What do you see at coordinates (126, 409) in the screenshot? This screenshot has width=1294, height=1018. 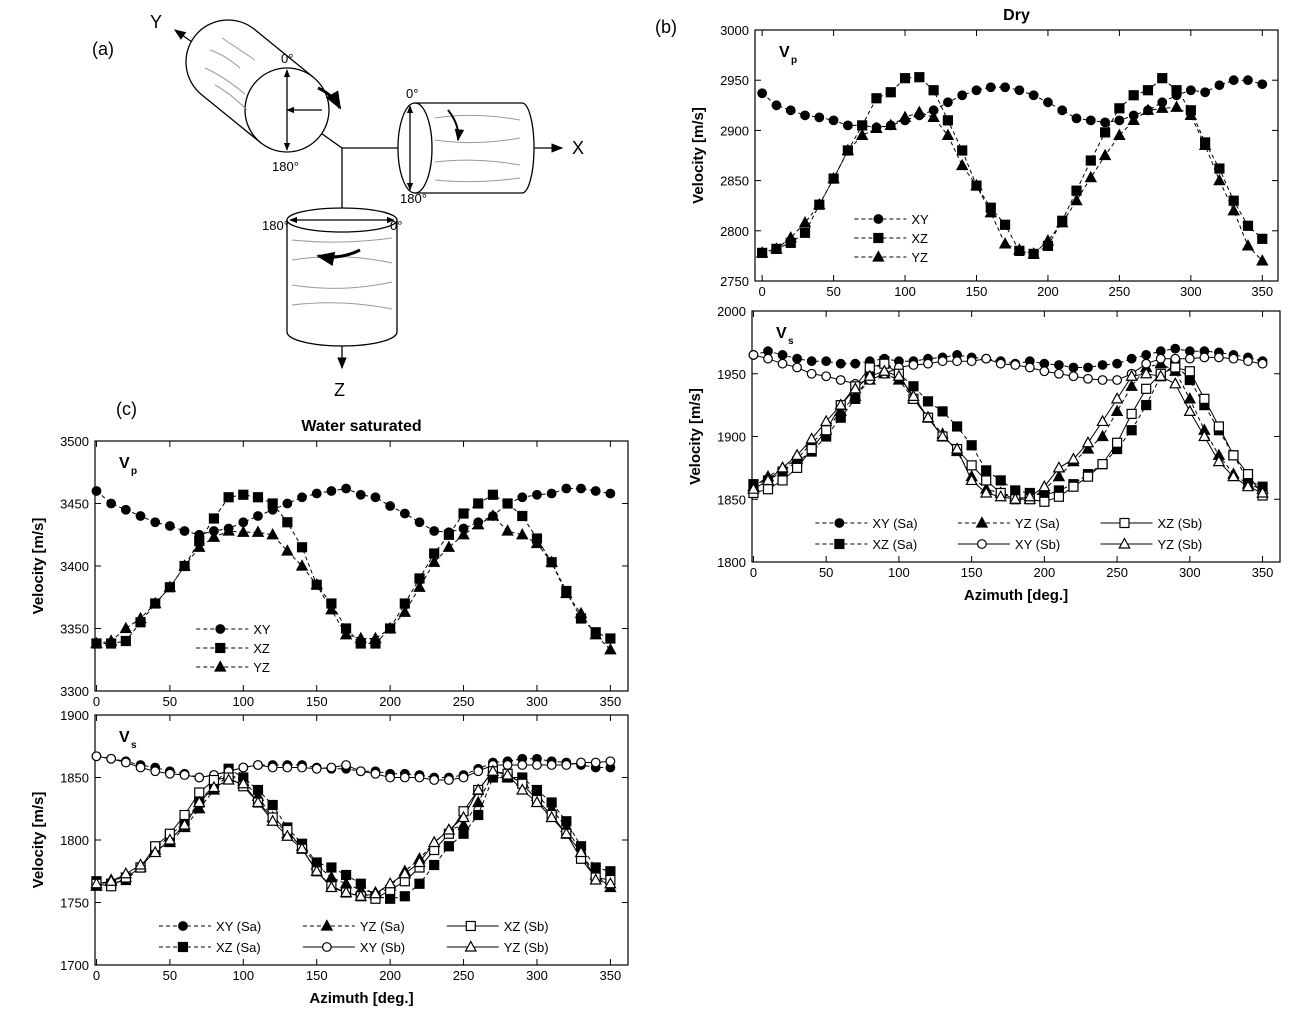 I see `panel-label: (c)` at bounding box center [126, 409].